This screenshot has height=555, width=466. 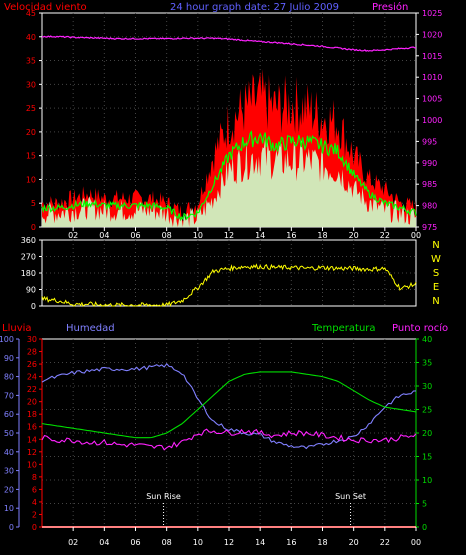 I want to click on compass-label: E, so click(x=436, y=287).